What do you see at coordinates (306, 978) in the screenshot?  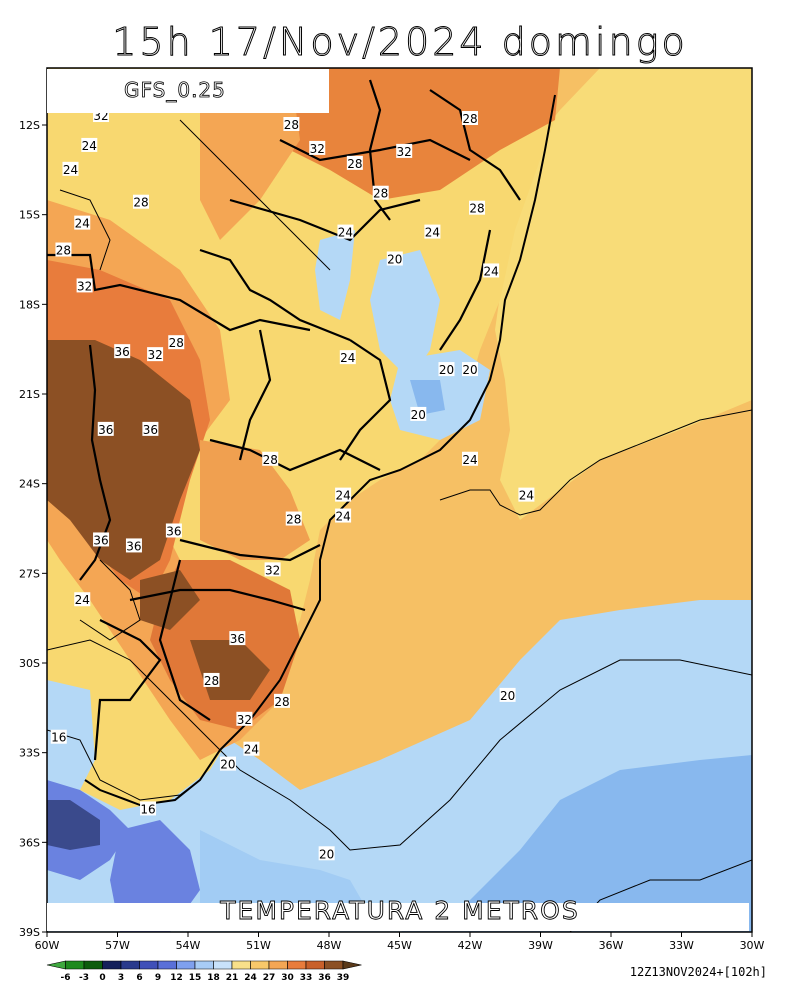 I see `colorbar-label: 33` at bounding box center [306, 978].